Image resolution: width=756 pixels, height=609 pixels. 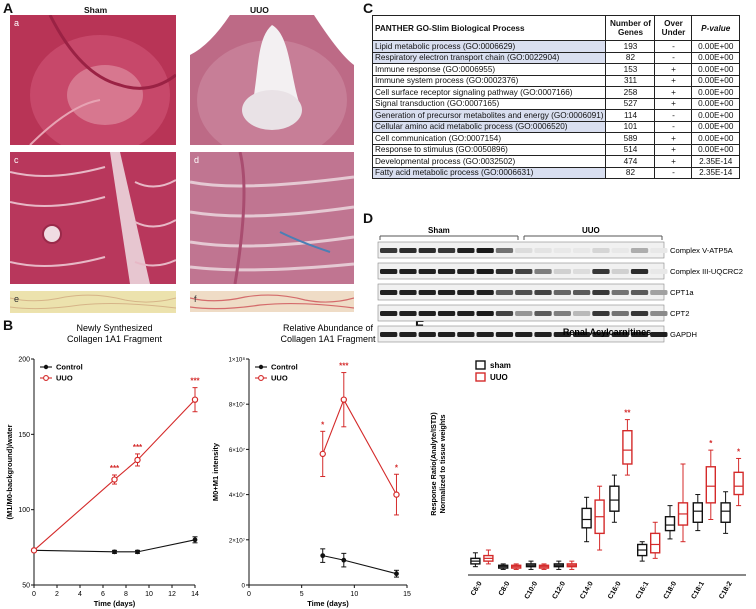 What do you see at coordinates (630, 138) in the screenshot?
I see `go-genes-cell: 589` at bounding box center [630, 138].